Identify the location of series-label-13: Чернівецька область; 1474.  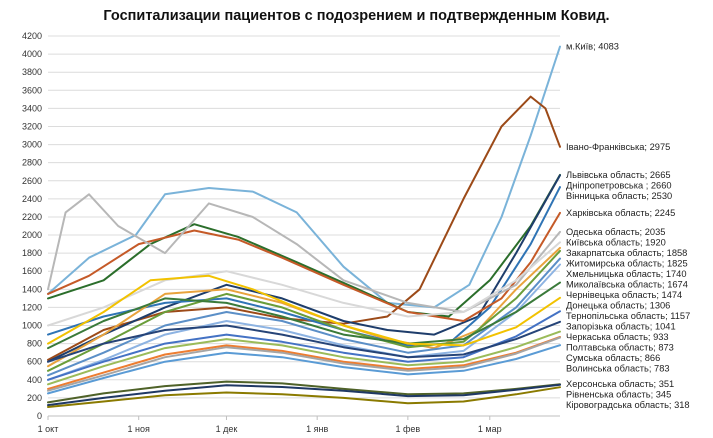
(624, 295).